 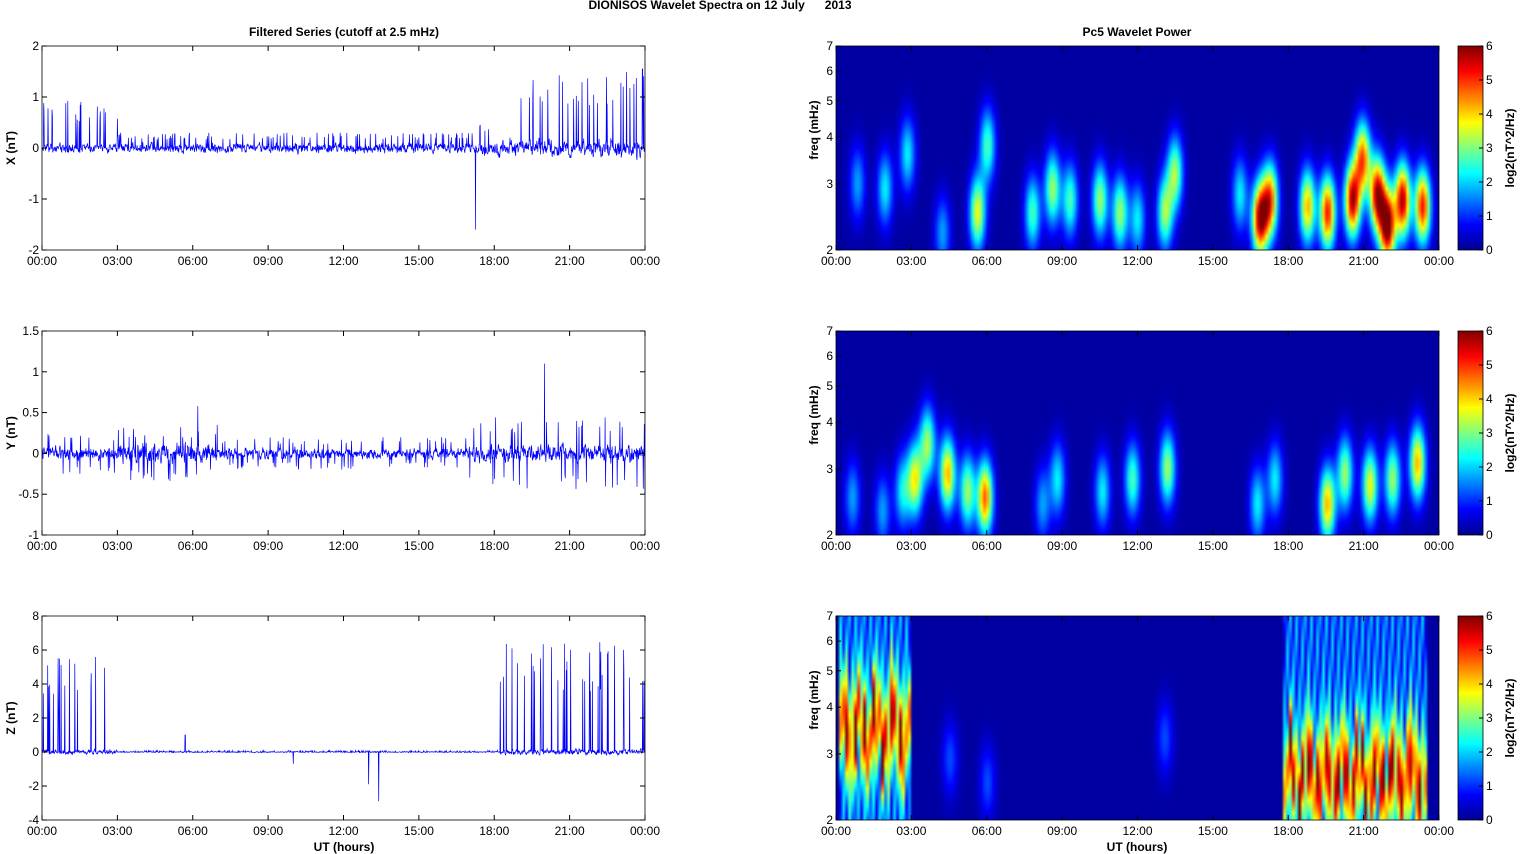 I want to click on y-tick-label: -2, so click(x=33, y=786).